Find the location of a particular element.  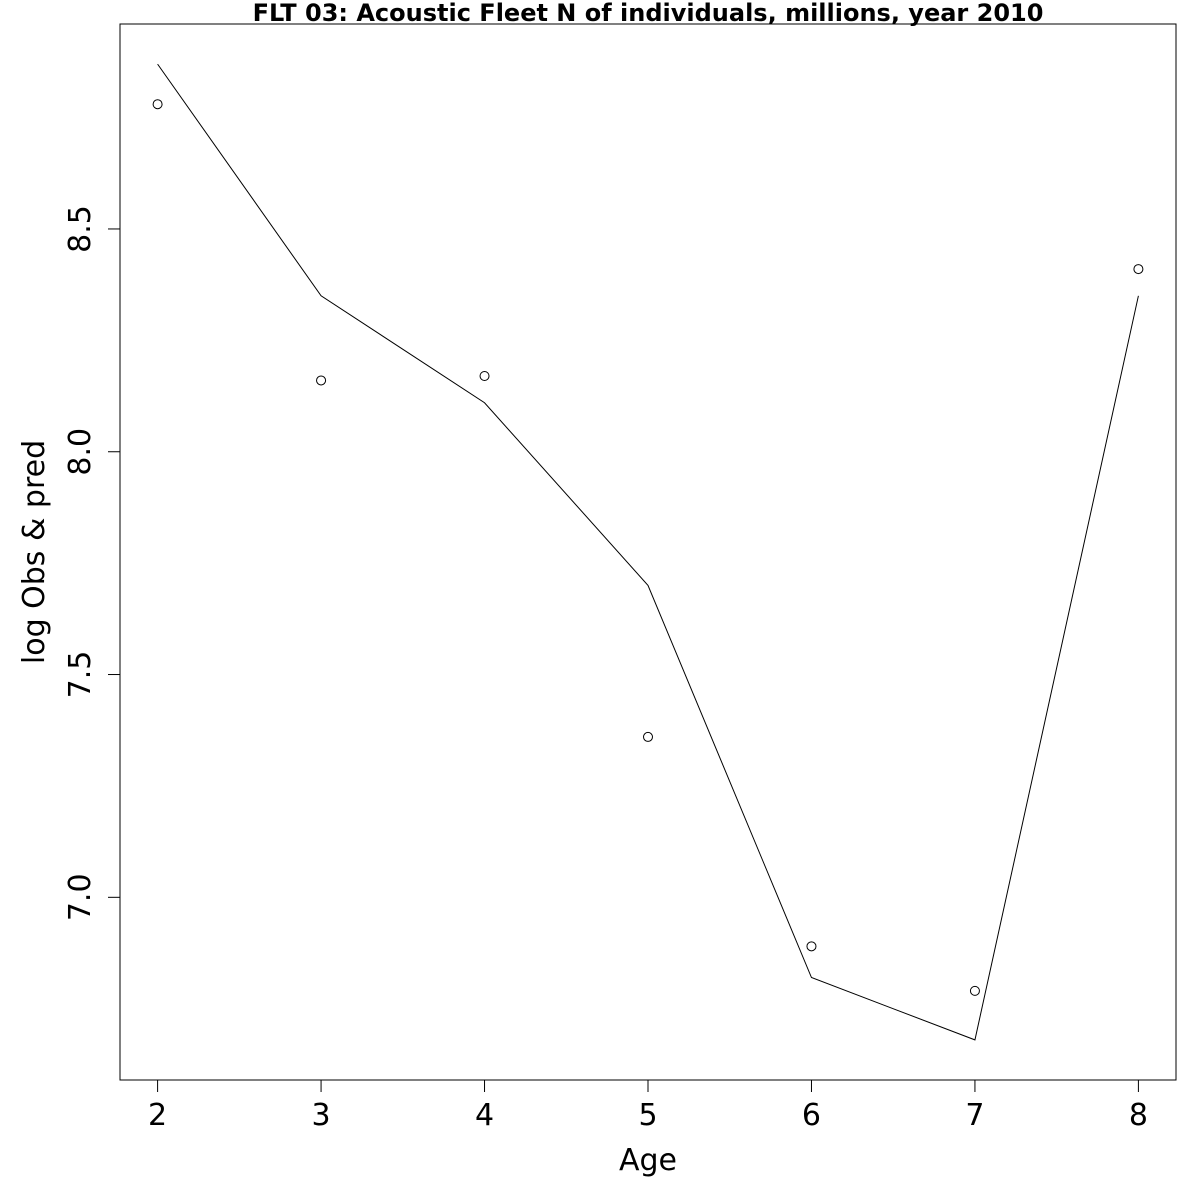

x-tick-label: 7 is located at coordinates (974, 1115).